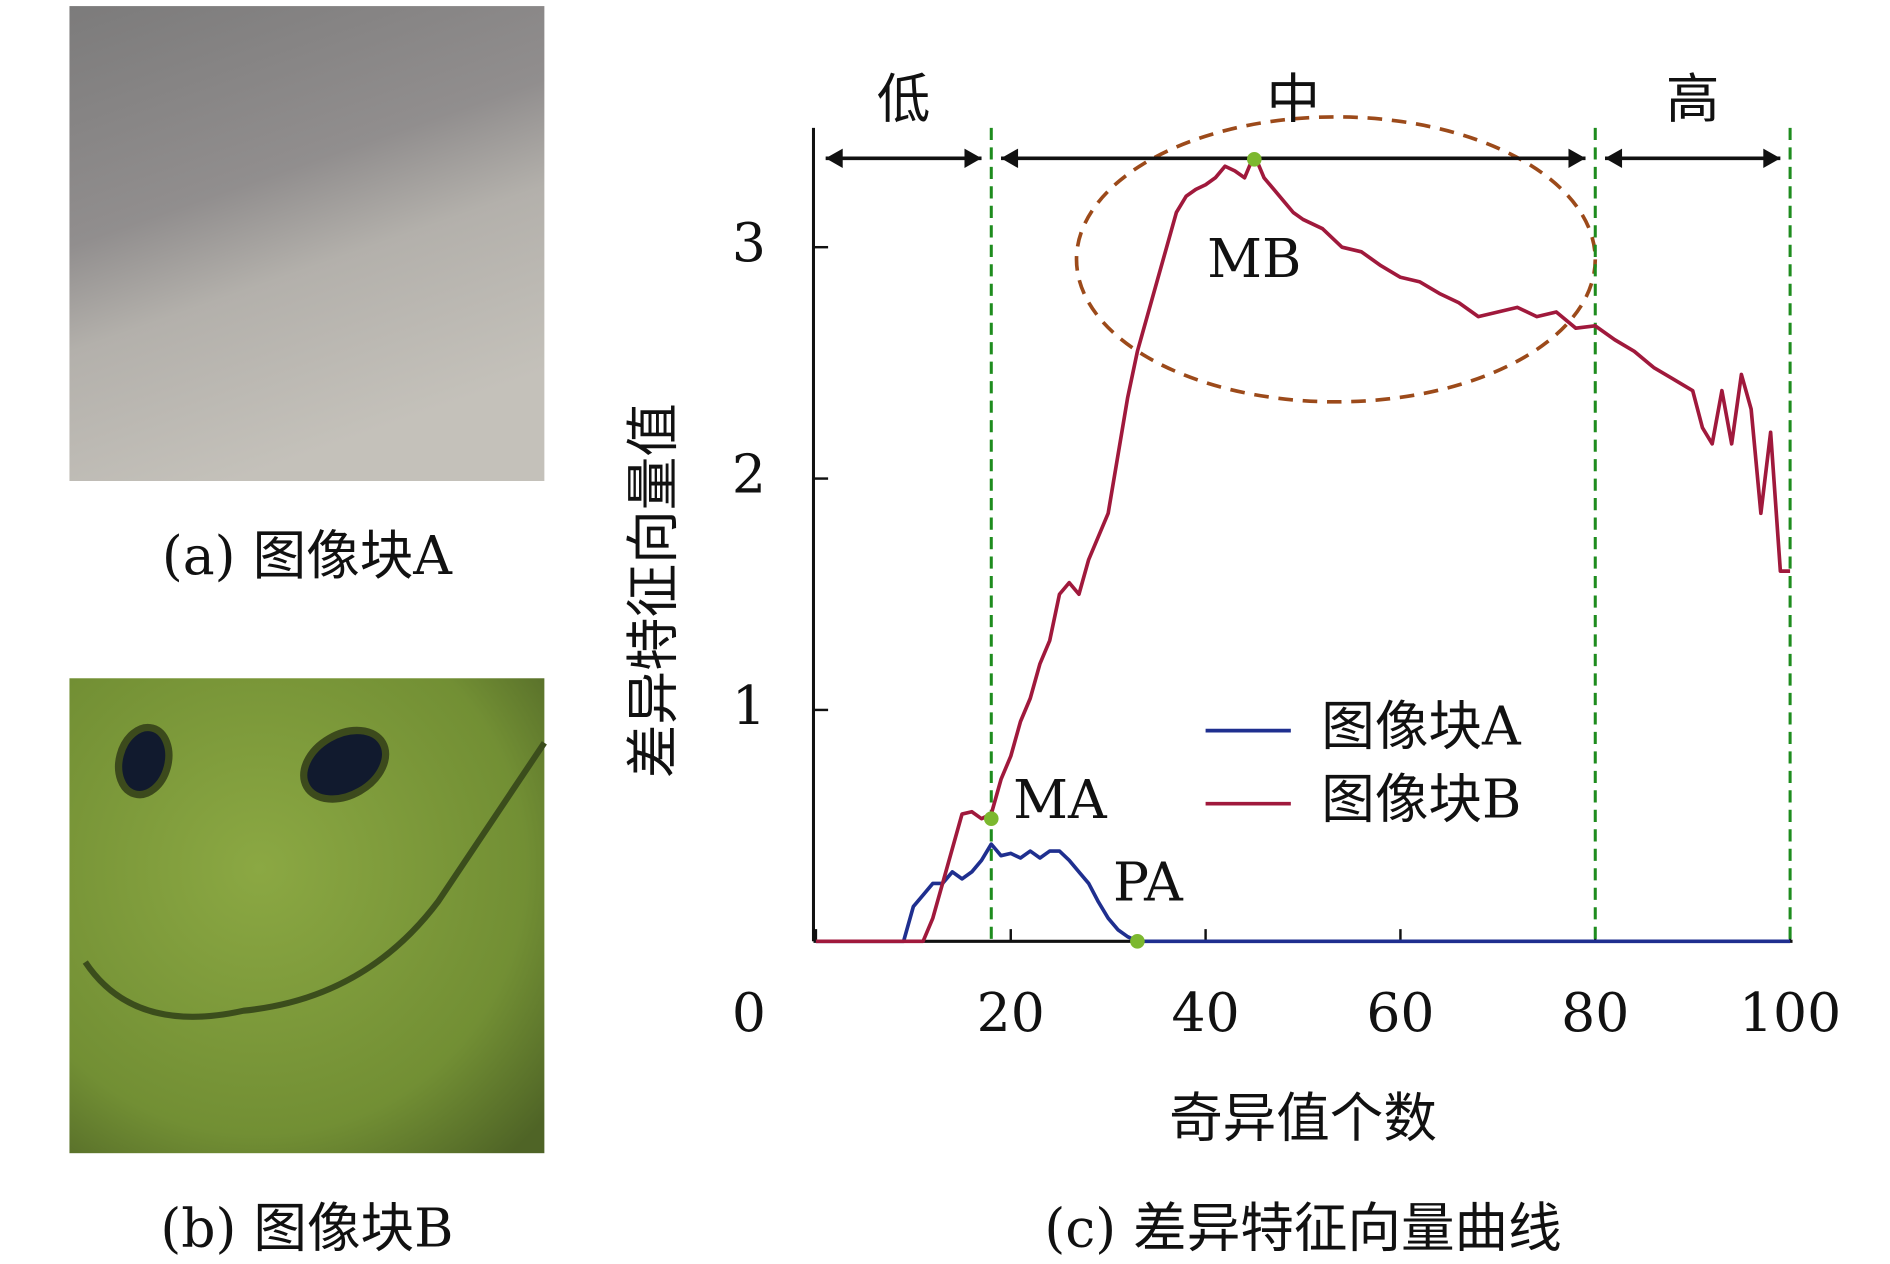 The height and width of the screenshot is (1264, 1890). What do you see at coordinates (307, 555) in the screenshot?
I see `caption-a: (a) 图像块A` at bounding box center [307, 555].